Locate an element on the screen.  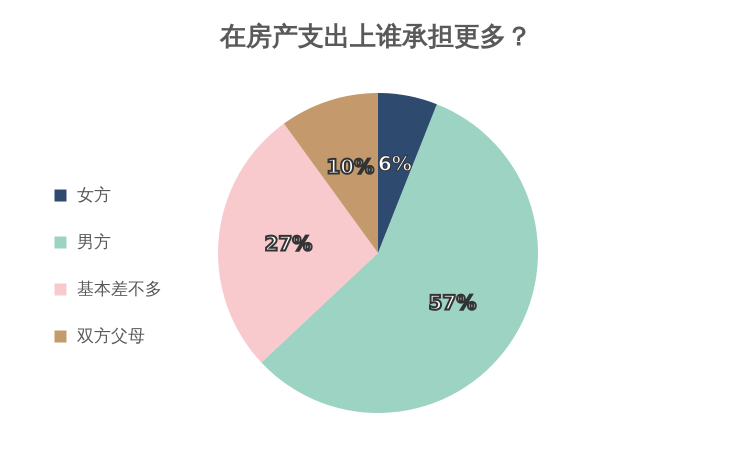
data-label: 10% is located at coordinates (350, 166).